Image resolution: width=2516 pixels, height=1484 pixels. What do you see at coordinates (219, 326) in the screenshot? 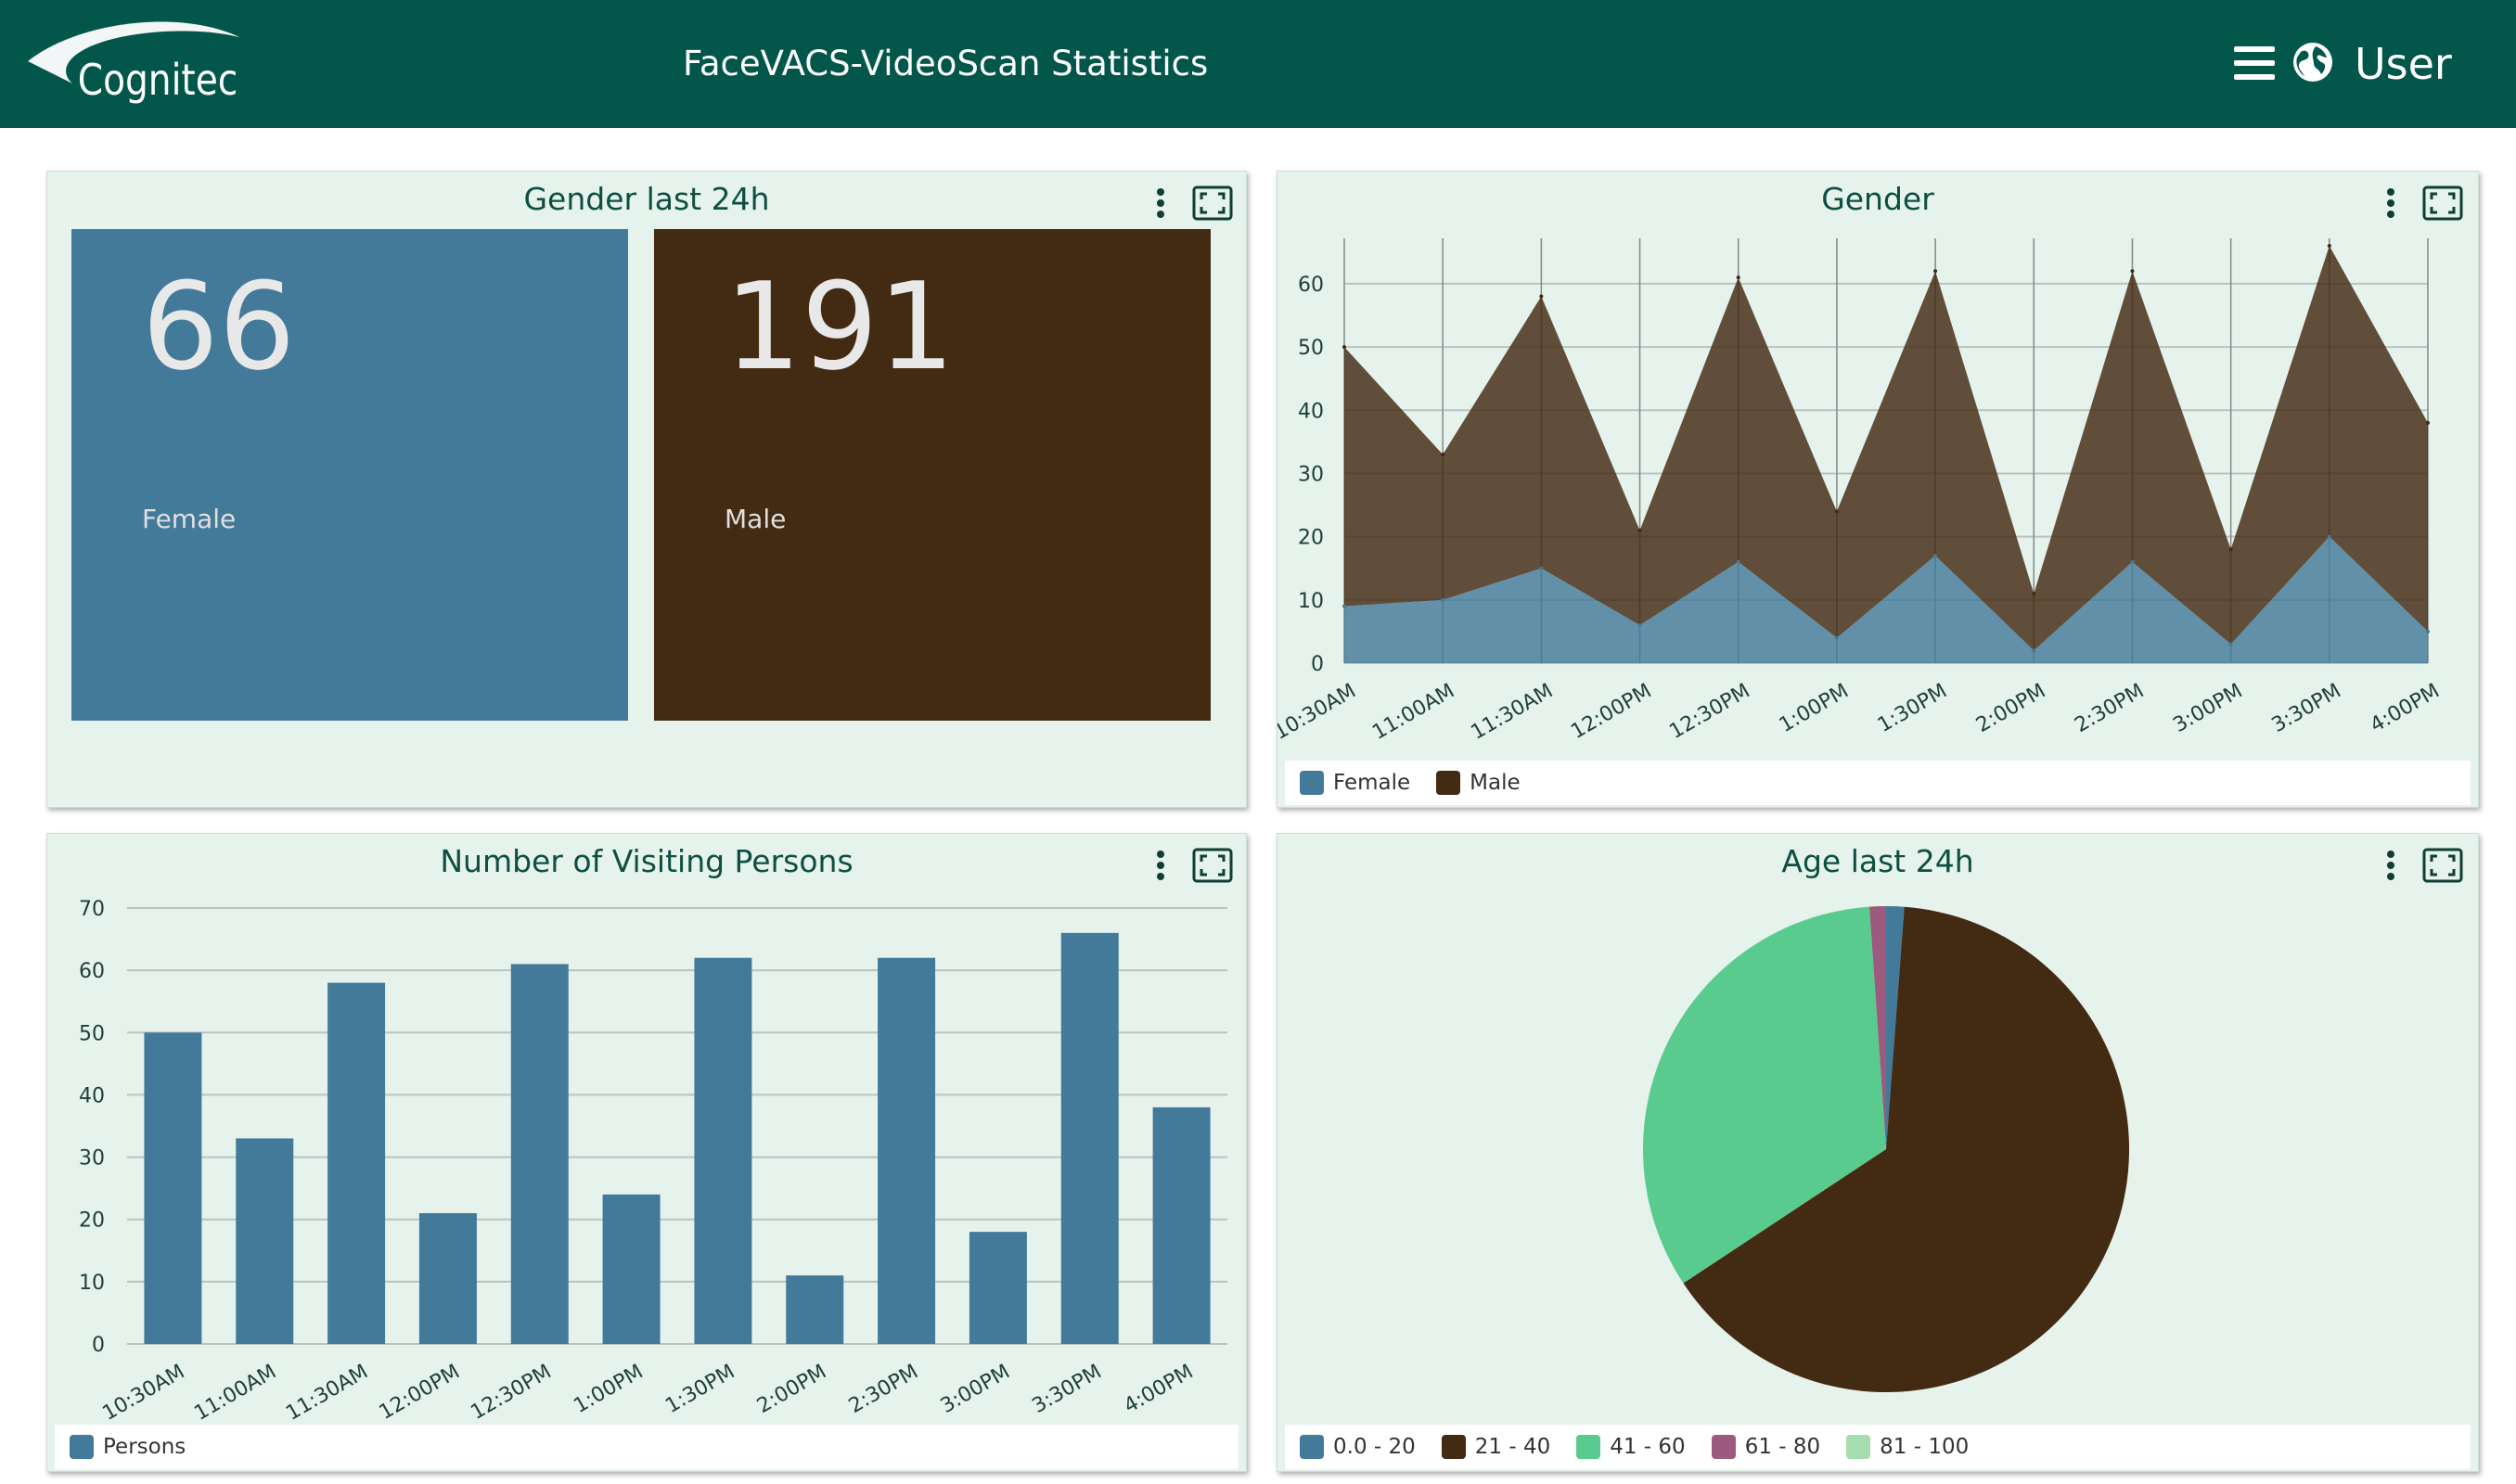
I see `female-count: 66` at bounding box center [219, 326].